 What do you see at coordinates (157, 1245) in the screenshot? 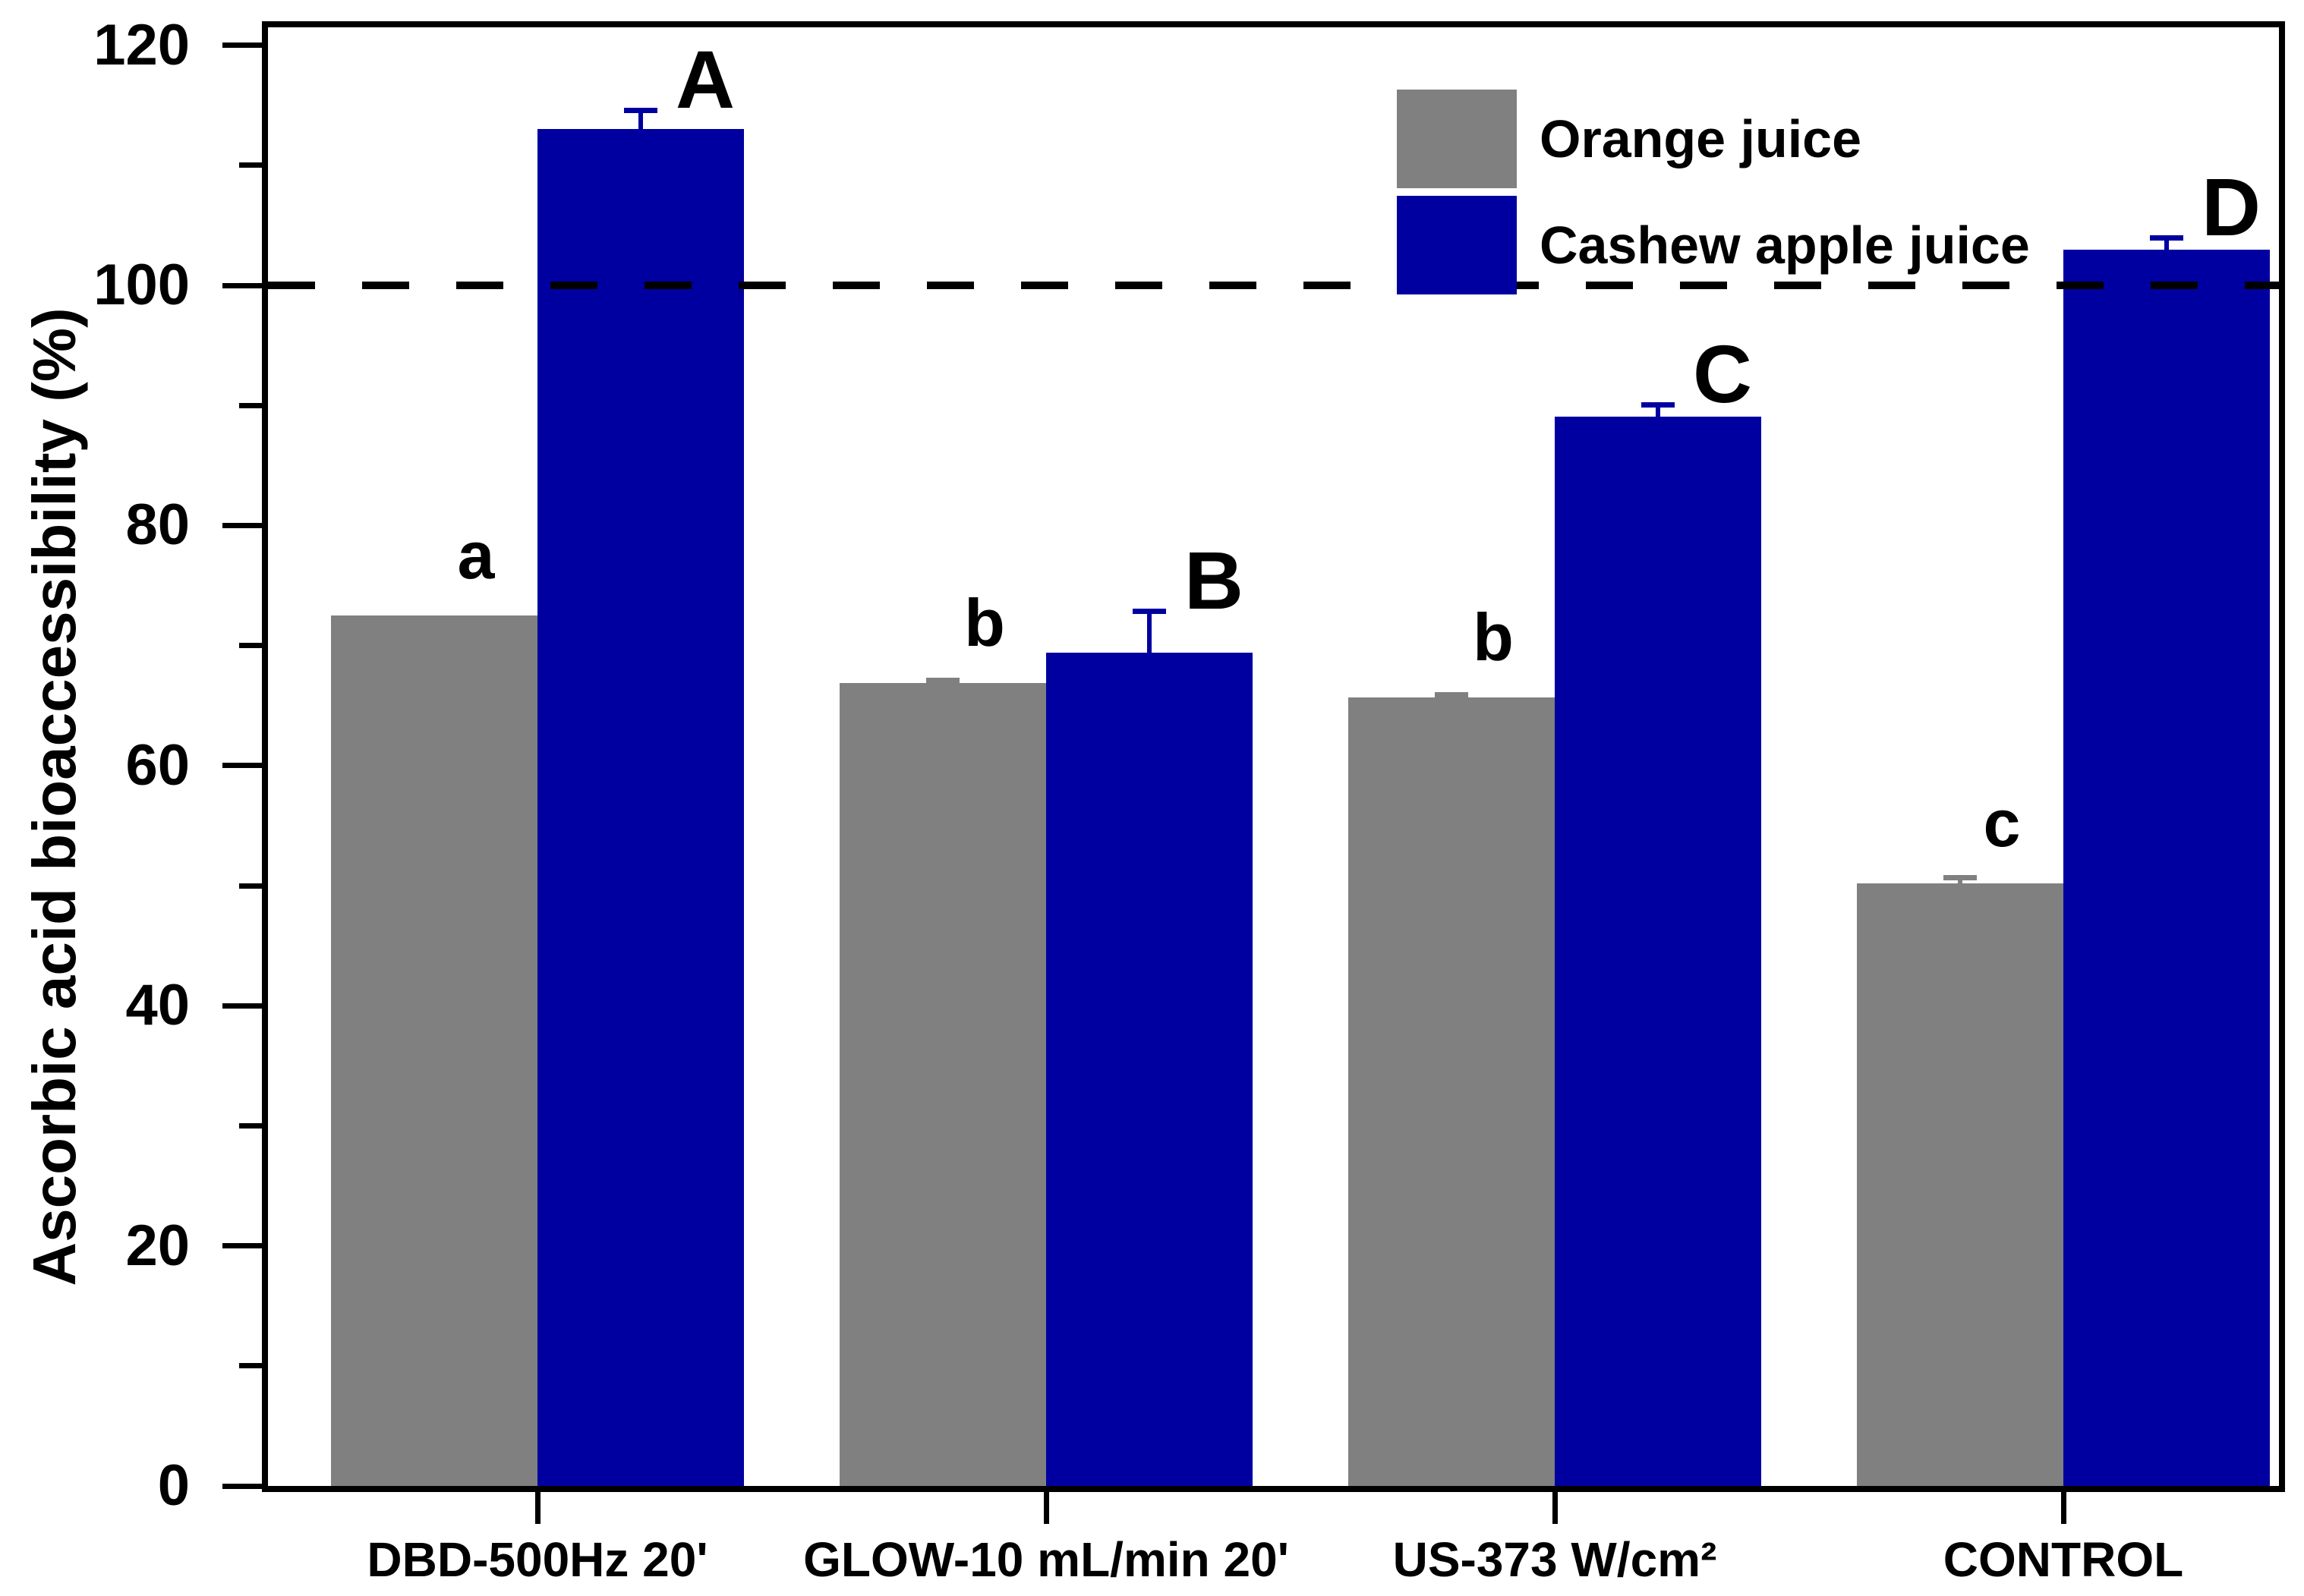
I see `y-tick-label: 20` at bounding box center [157, 1245].